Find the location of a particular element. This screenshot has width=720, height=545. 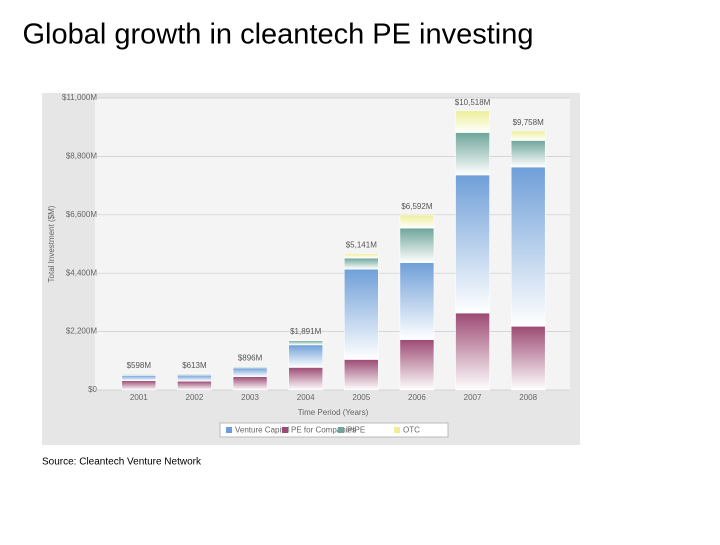

source: Source: Cleantech Venture Network is located at coordinates (122, 462).